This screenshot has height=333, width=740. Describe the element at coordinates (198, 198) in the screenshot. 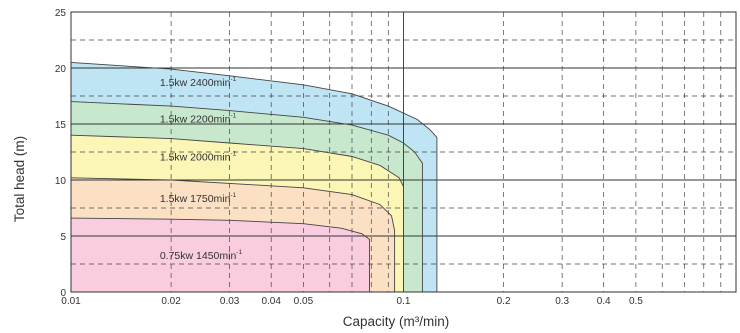

I see `curve-label-4: 1.5kw 1750min-1` at that location.